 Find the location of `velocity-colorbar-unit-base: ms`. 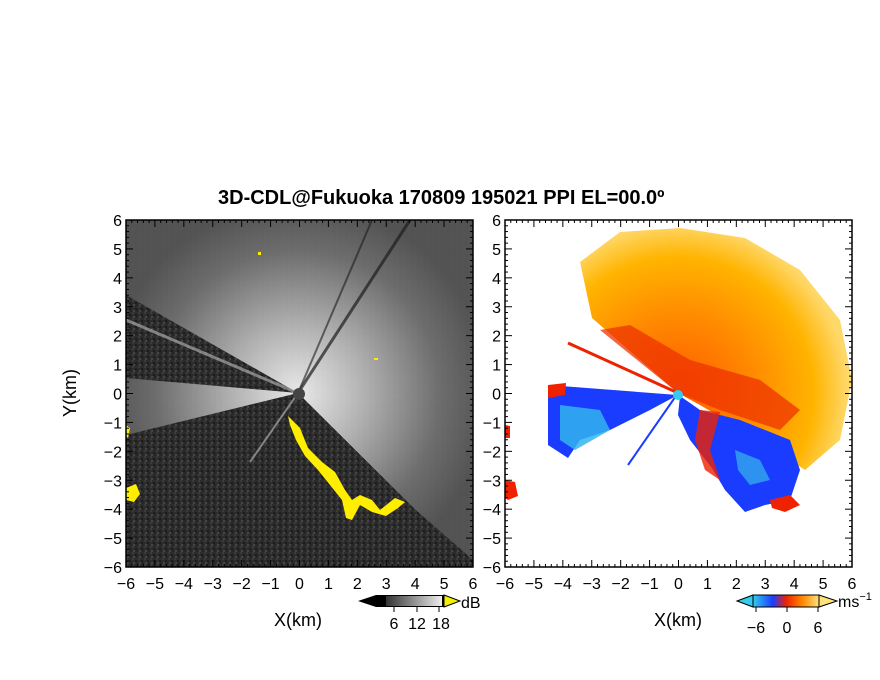

velocity-colorbar-unit-base: ms is located at coordinates (848, 602).